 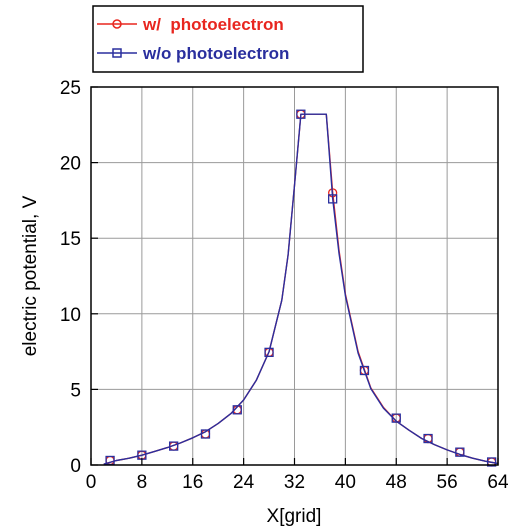 I want to click on x-axis-title: X[grid], so click(x=294, y=516).